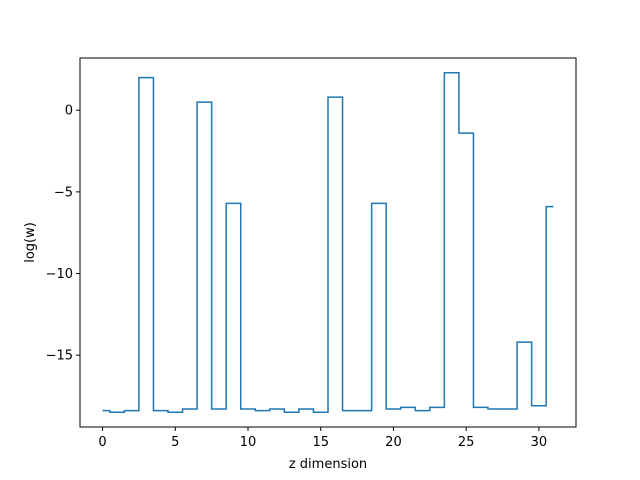  I want to click on x-tick-label: 0, so click(102, 442).